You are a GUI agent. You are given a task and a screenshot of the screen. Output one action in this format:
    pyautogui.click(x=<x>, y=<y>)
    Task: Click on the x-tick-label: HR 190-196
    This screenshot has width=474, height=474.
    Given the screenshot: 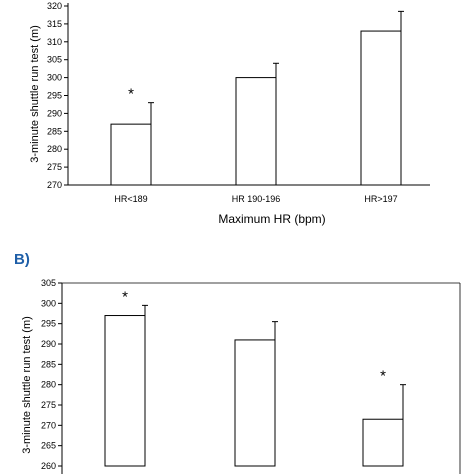 What is the action you would take?
    pyautogui.click(x=256, y=199)
    